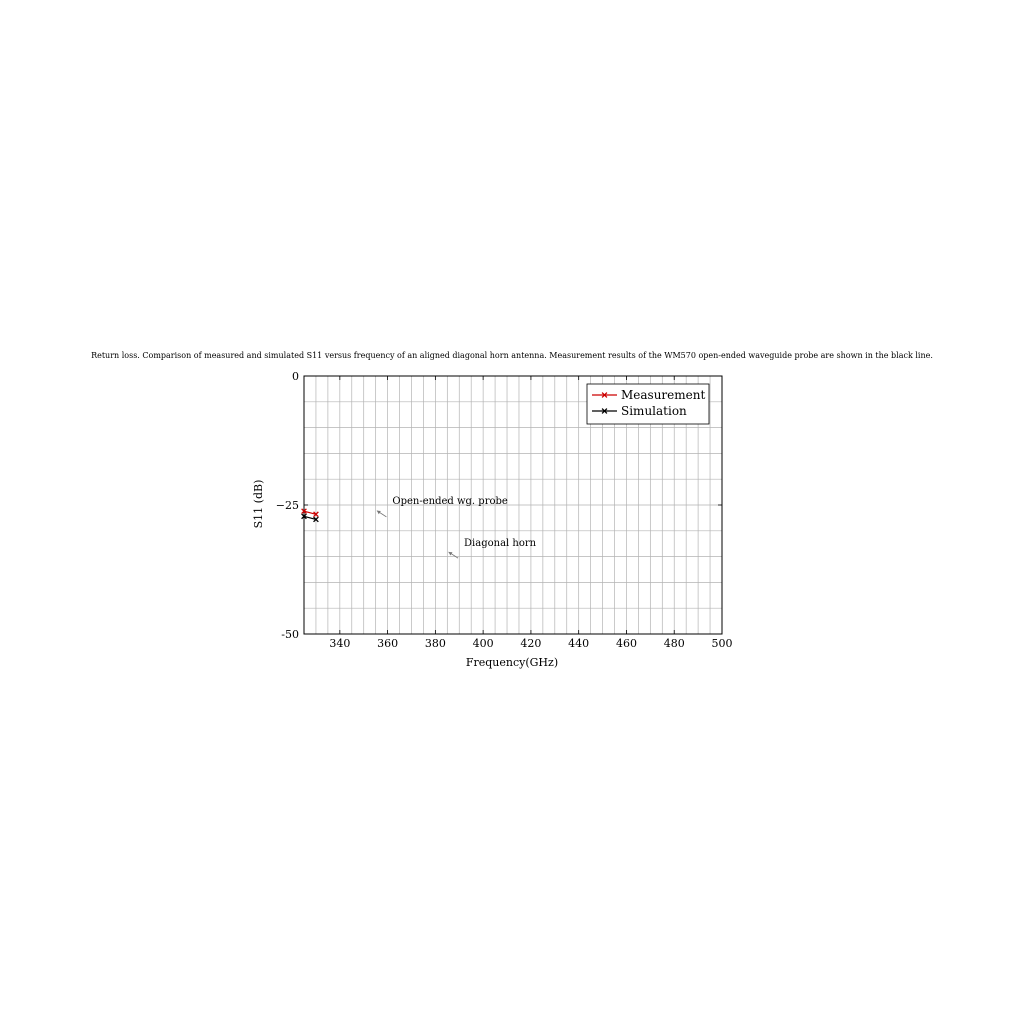 This screenshot has width=1024, height=1024. Describe the element at coordinates (483, 643) in the screenshot. I see `x-tick-label: 400` at that location.